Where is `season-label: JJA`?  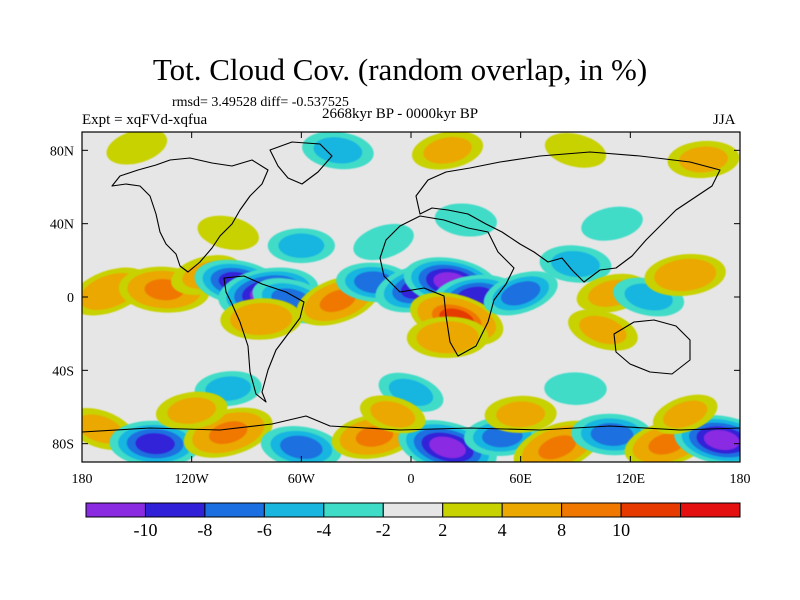
season-label: JJA is located at coordinates (724, 120).